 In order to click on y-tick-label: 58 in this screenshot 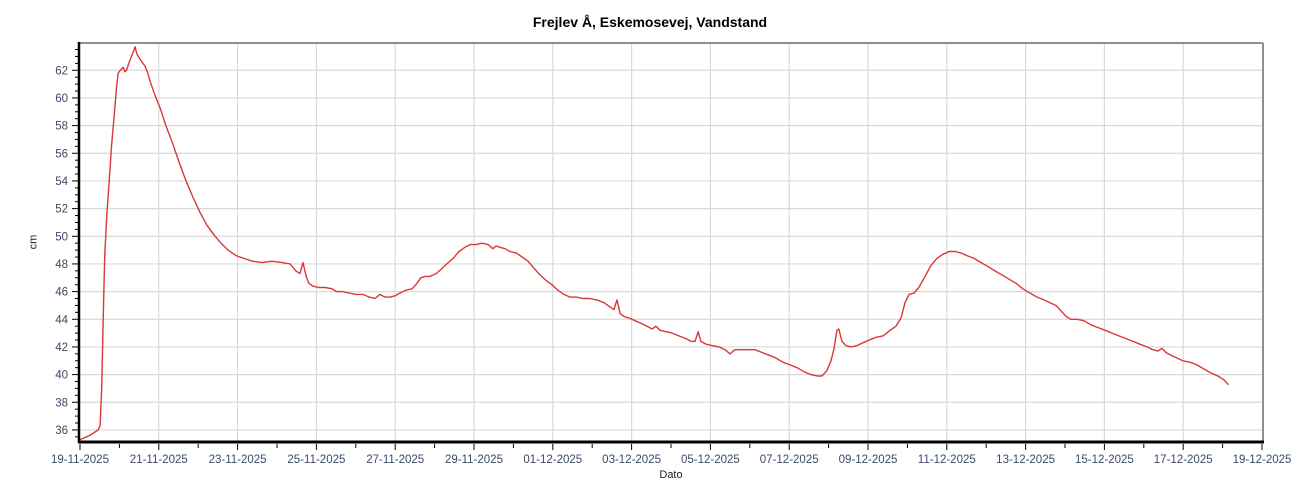, I will do `click(61, 127)`.